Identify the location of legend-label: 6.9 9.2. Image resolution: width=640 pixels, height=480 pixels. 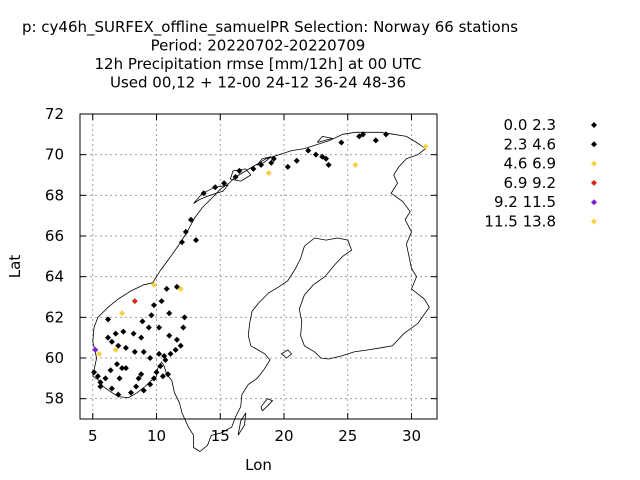
(530, 183).